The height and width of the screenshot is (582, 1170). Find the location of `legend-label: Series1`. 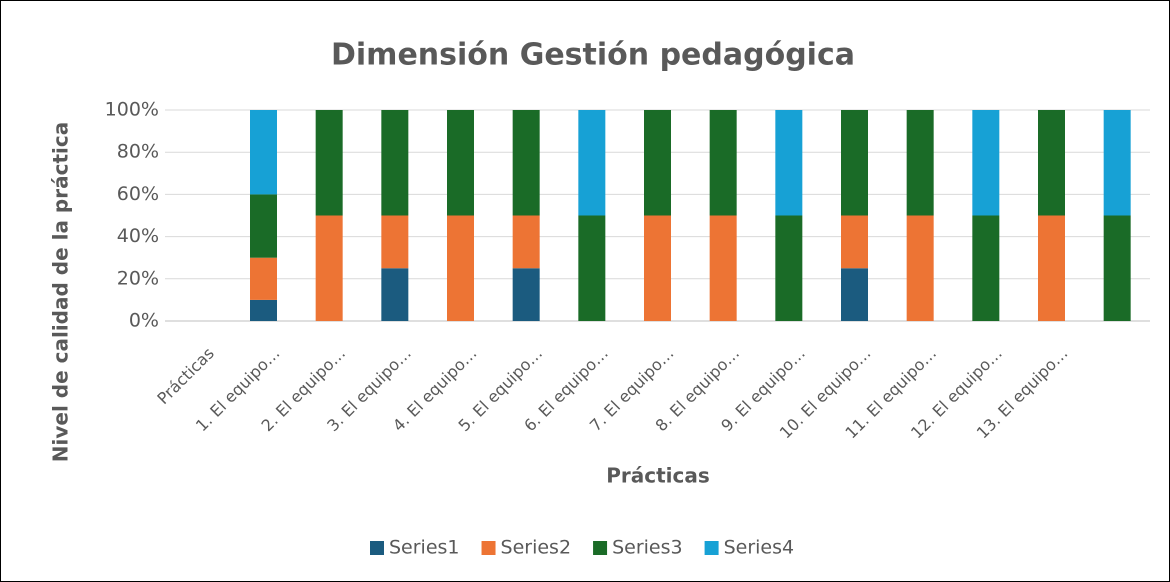

legend-label: Series1 is located at coordinates (424, 548).